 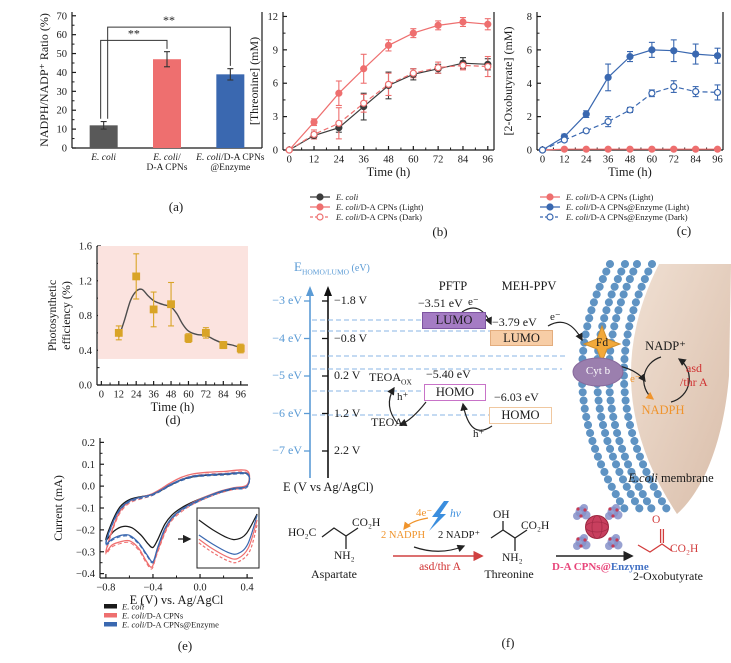 What do you see at coordinates (136, 395) in the screenshot?
I see `svg-text: 24` at bounding box center [136, 395].